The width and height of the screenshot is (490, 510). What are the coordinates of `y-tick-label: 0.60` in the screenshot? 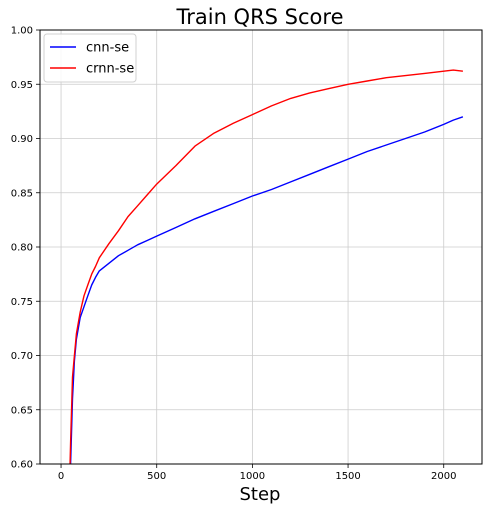 It's located at (22, 465).